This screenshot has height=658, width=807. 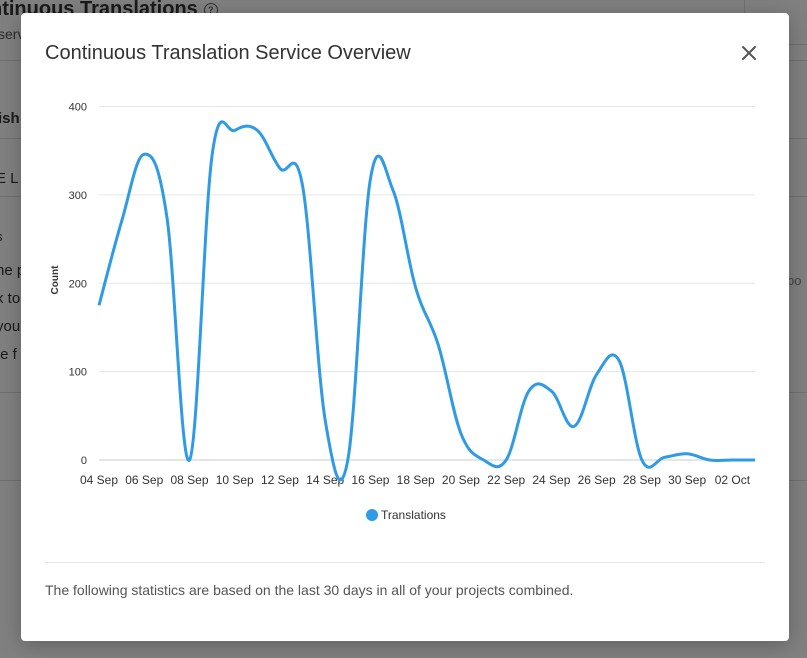 I want to click on x-tick-label: 02 Oct, so click(x=733, y=480).